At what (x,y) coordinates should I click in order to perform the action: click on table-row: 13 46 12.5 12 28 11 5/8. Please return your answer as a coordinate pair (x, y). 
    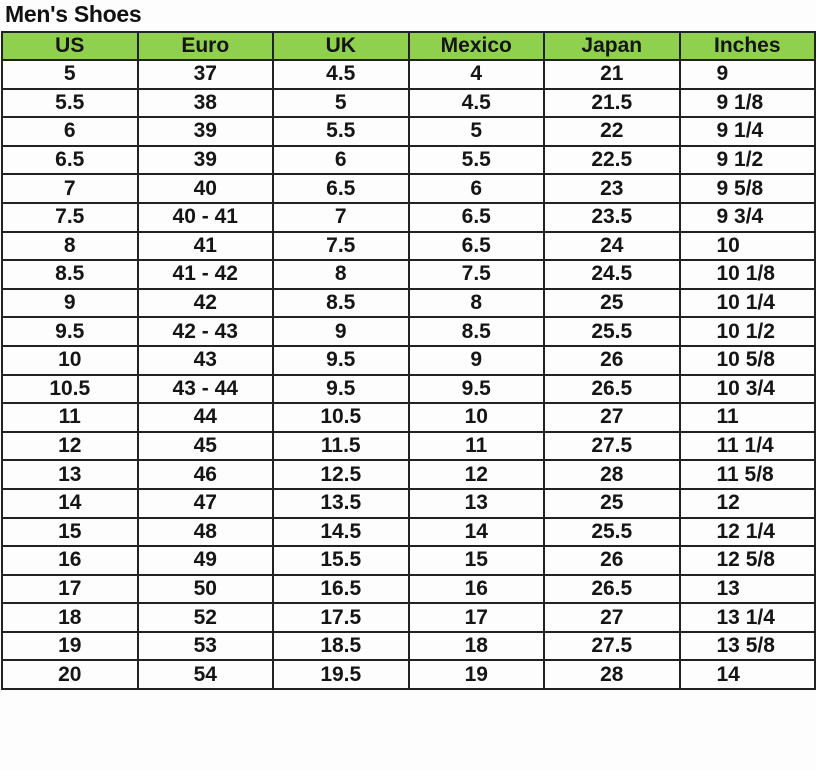
    Looking at the image, I should click on (408, 474).